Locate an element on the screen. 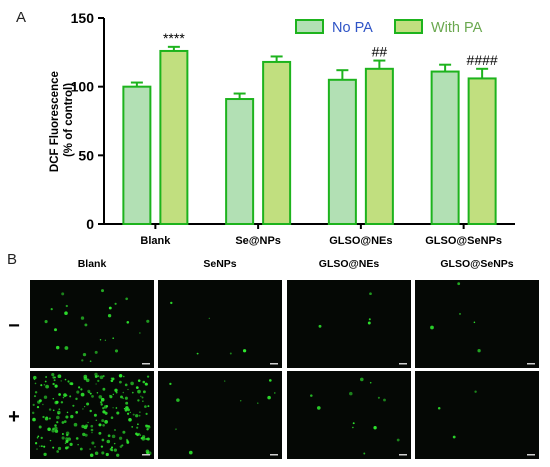  legend: No PA With PA is located at coordinates (389, 27).